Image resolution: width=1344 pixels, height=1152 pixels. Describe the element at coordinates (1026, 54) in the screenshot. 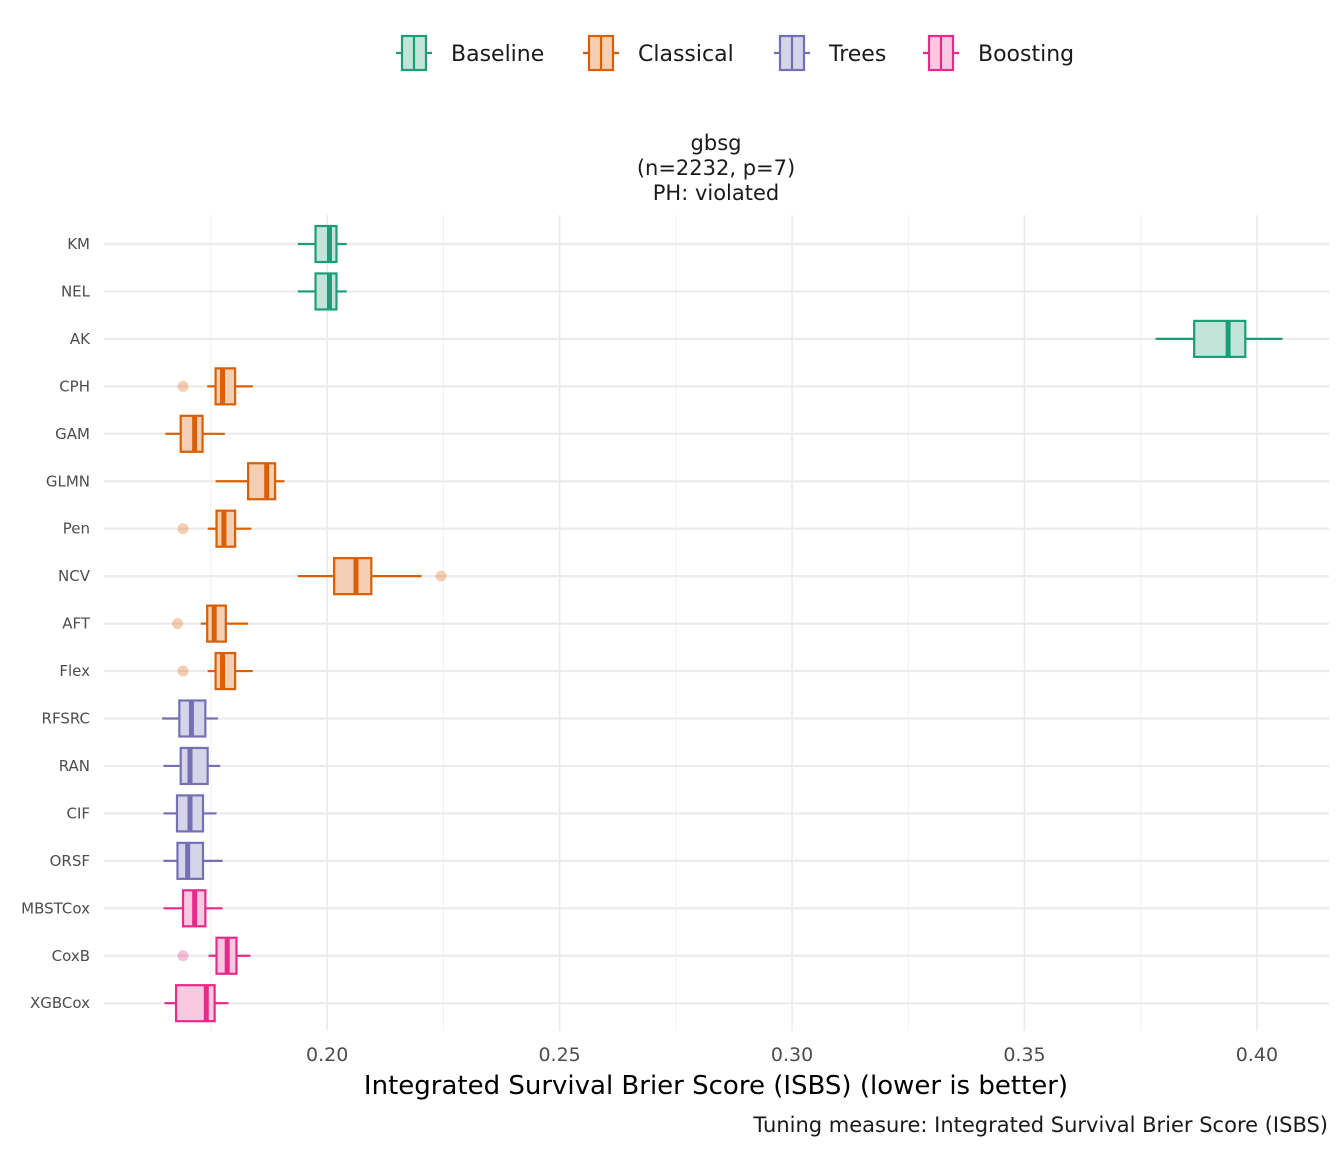

I see `legend-label: Boosting` at that location.